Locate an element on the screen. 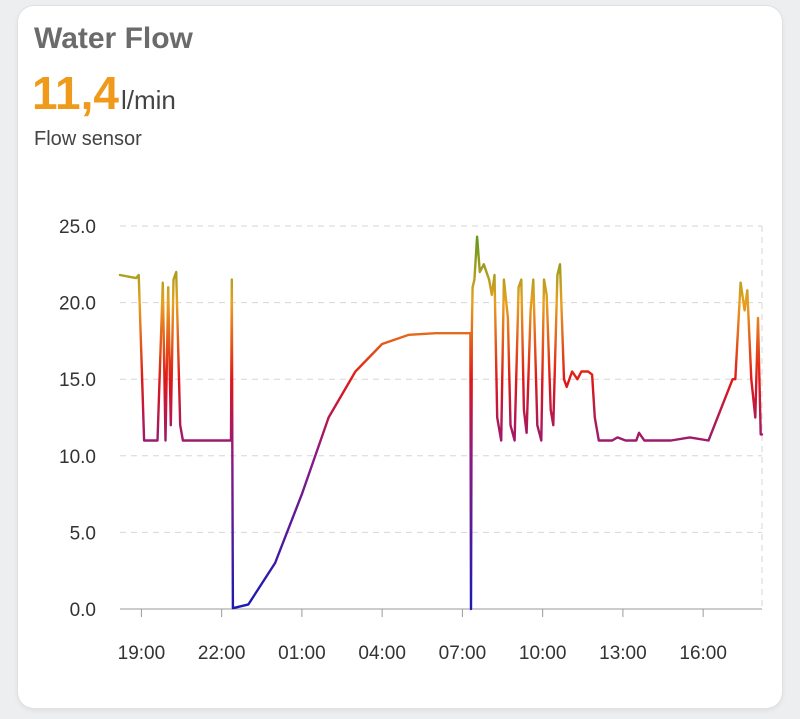 The width and height of the screenshot is (800, 719). x-tick-label: 16:00 is located at coordinates (703, 653).